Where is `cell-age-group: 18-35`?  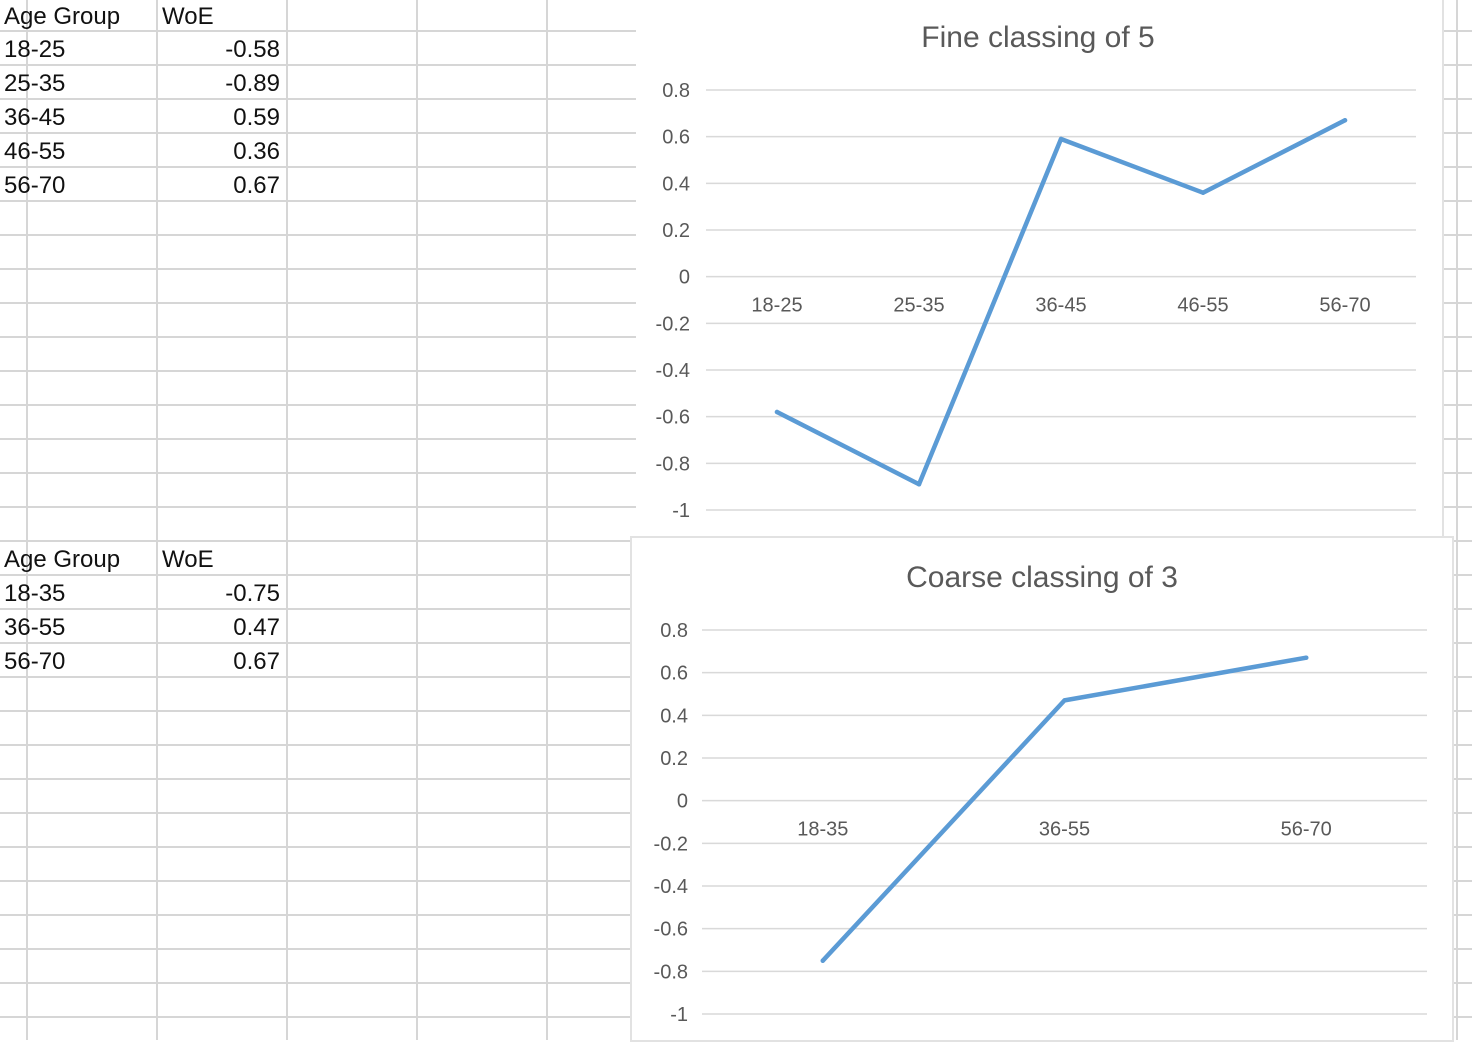 cell-age-group: 18-35 is located at coordinates (35, 593).